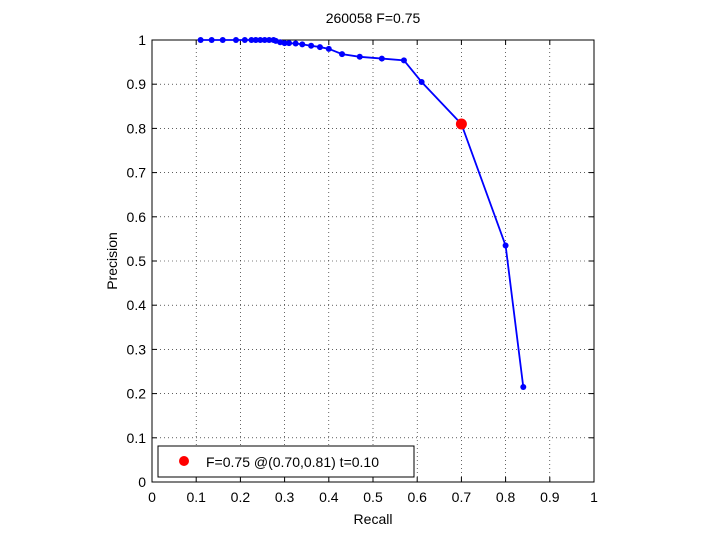 This screenshot has width=720, height=540. I want to click on legend-marker, so click(184, 461).